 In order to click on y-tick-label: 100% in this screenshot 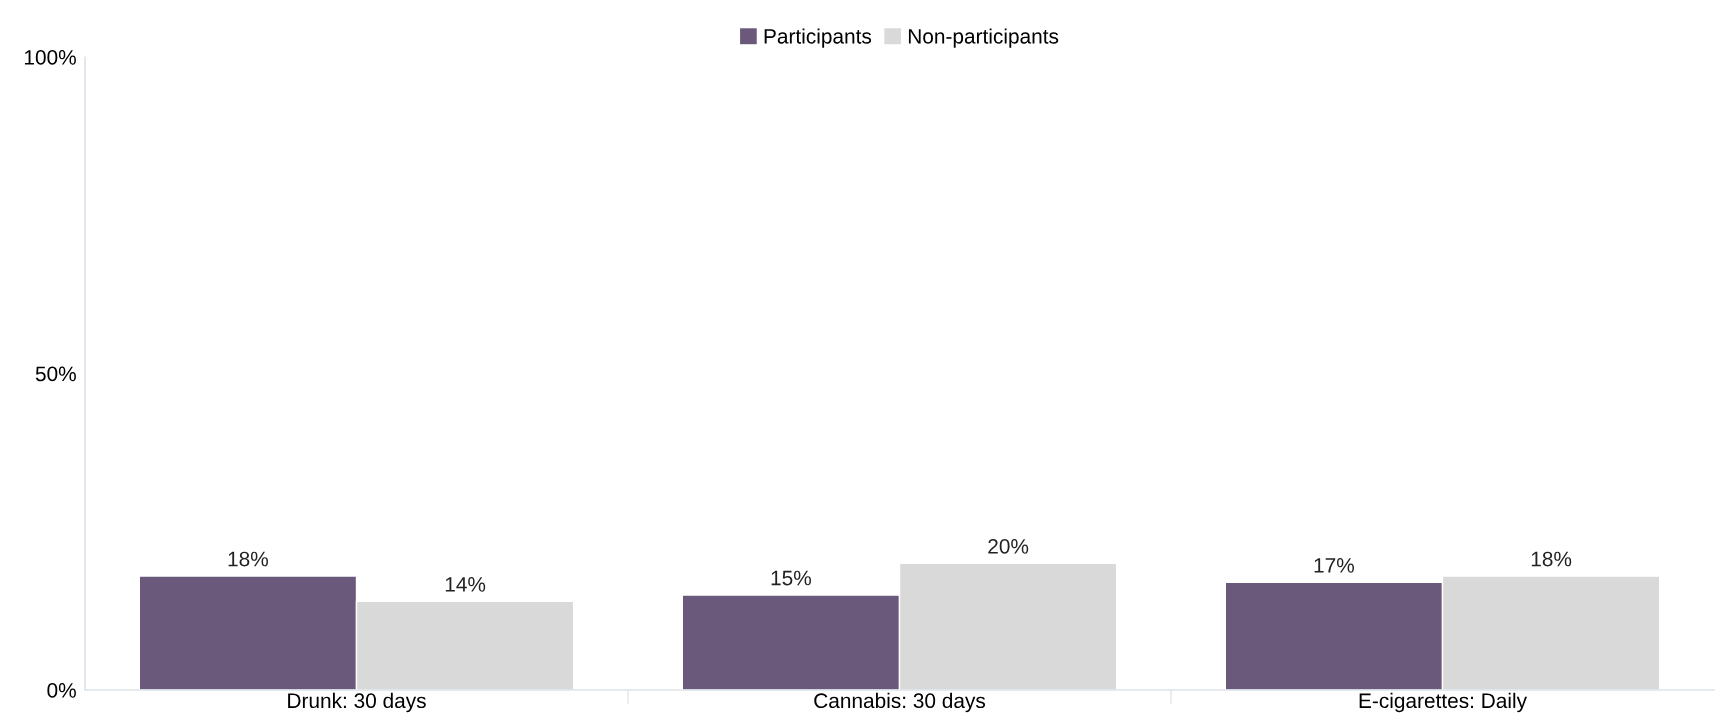, I will do `click(50, 57)`.